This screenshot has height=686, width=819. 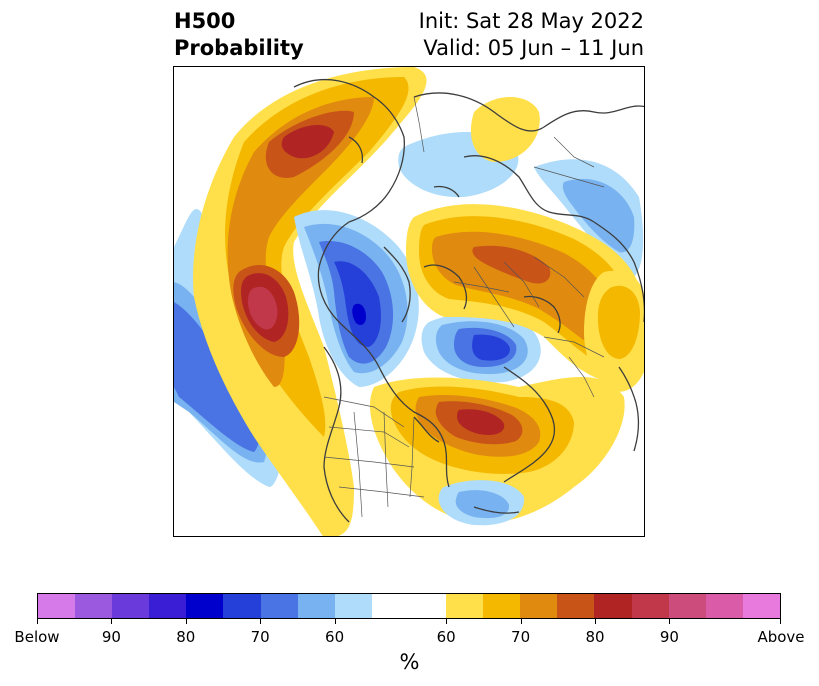 I want to click on colorbar-segments, so click(x=409, y=606).